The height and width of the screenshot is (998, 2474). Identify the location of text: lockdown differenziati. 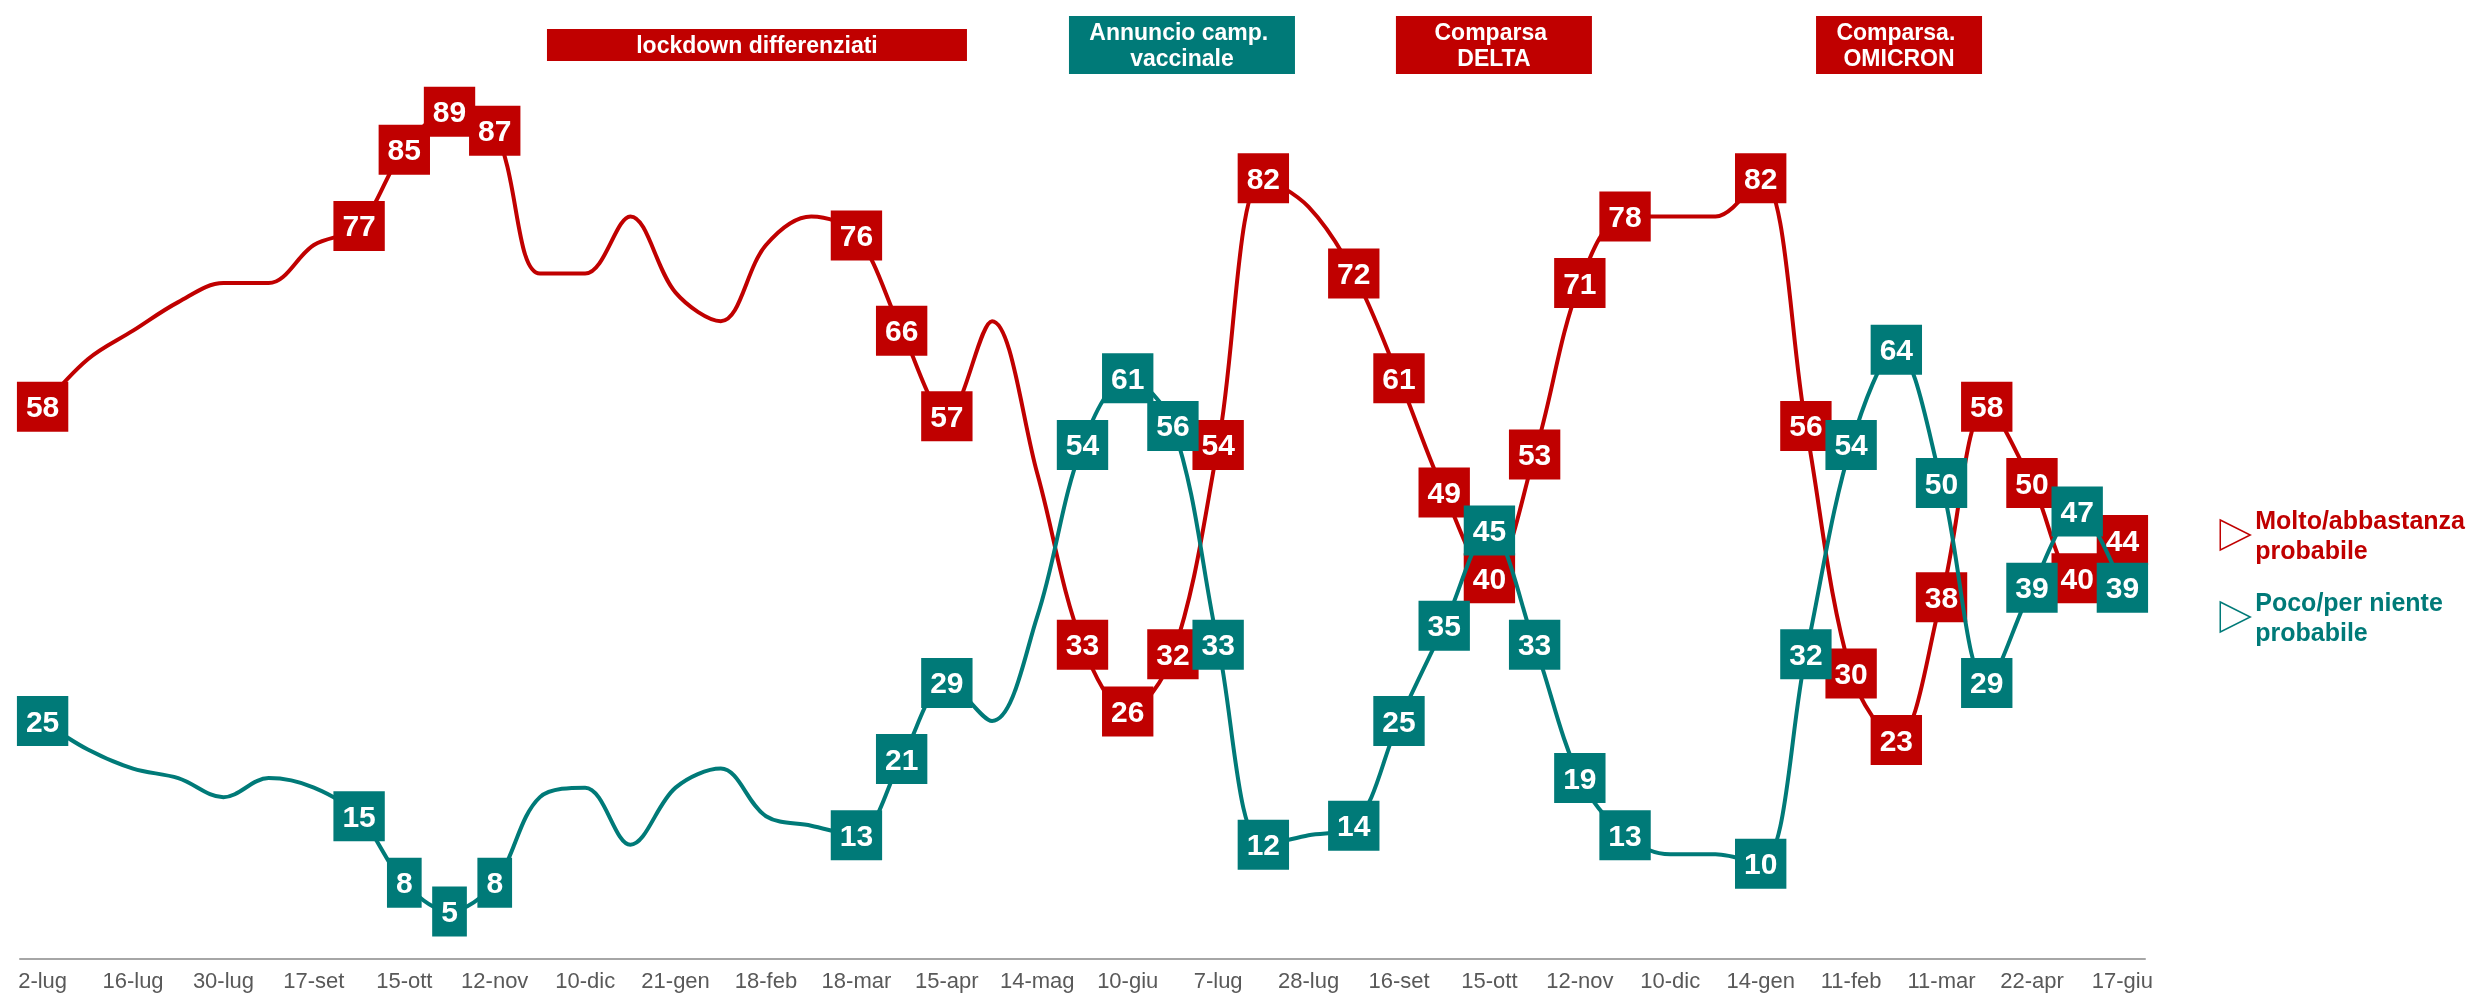
(757, 45).